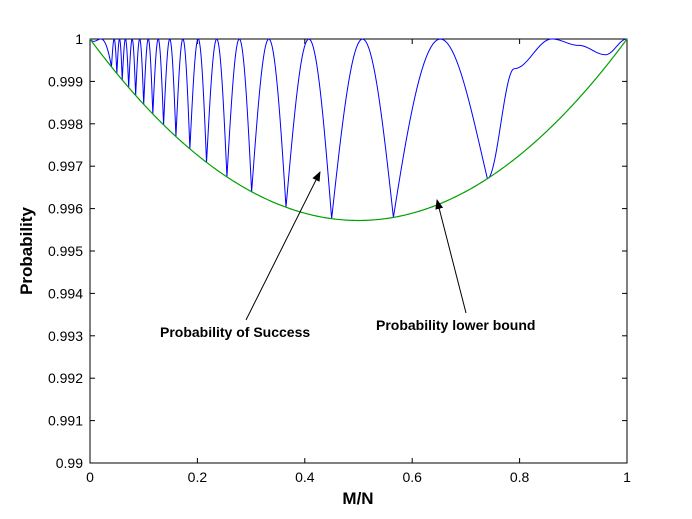 The image size is (692, 519). What do you see at coordinates (65, 336) in the screenshot?
I see `y-tick-label: 0.993` at bounding box center [65, 336].